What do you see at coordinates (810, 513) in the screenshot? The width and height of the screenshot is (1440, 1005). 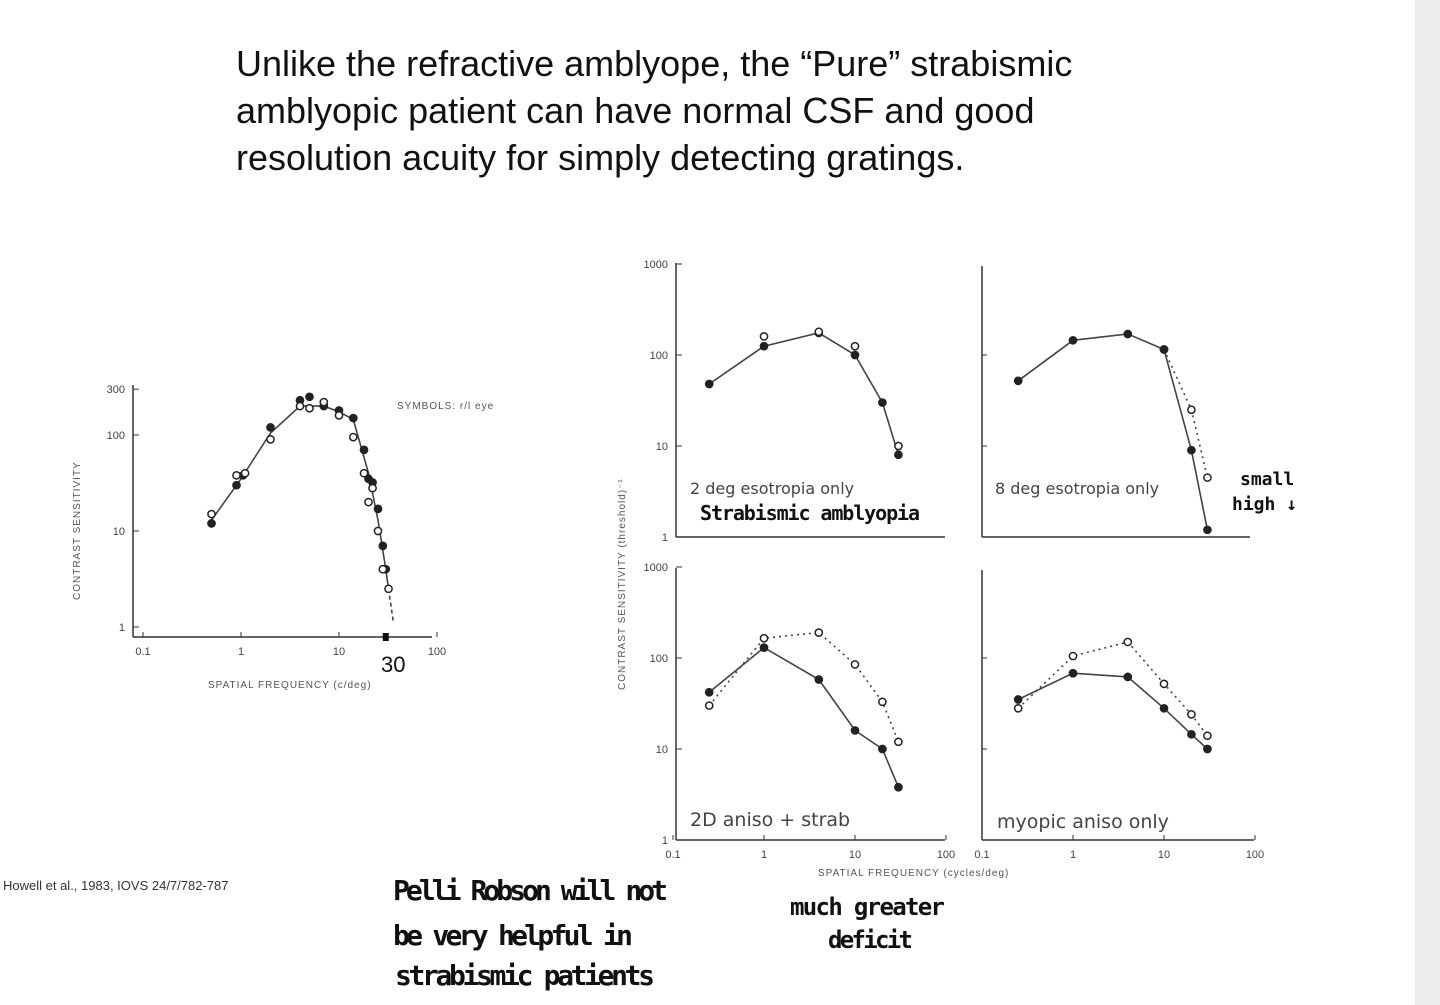 I see `handwritten-strabismic: Strabismic amblyopia` at bounding box center [810, 513].